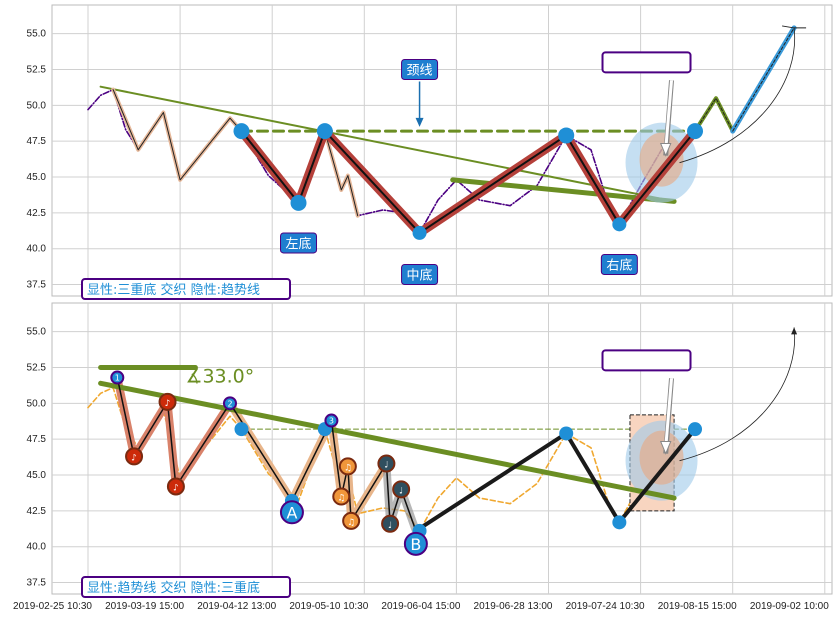 This screenshot has width=839, height=617. I want to click on x-tick-label: 2019-07-24 10:30, so click(605, 606).